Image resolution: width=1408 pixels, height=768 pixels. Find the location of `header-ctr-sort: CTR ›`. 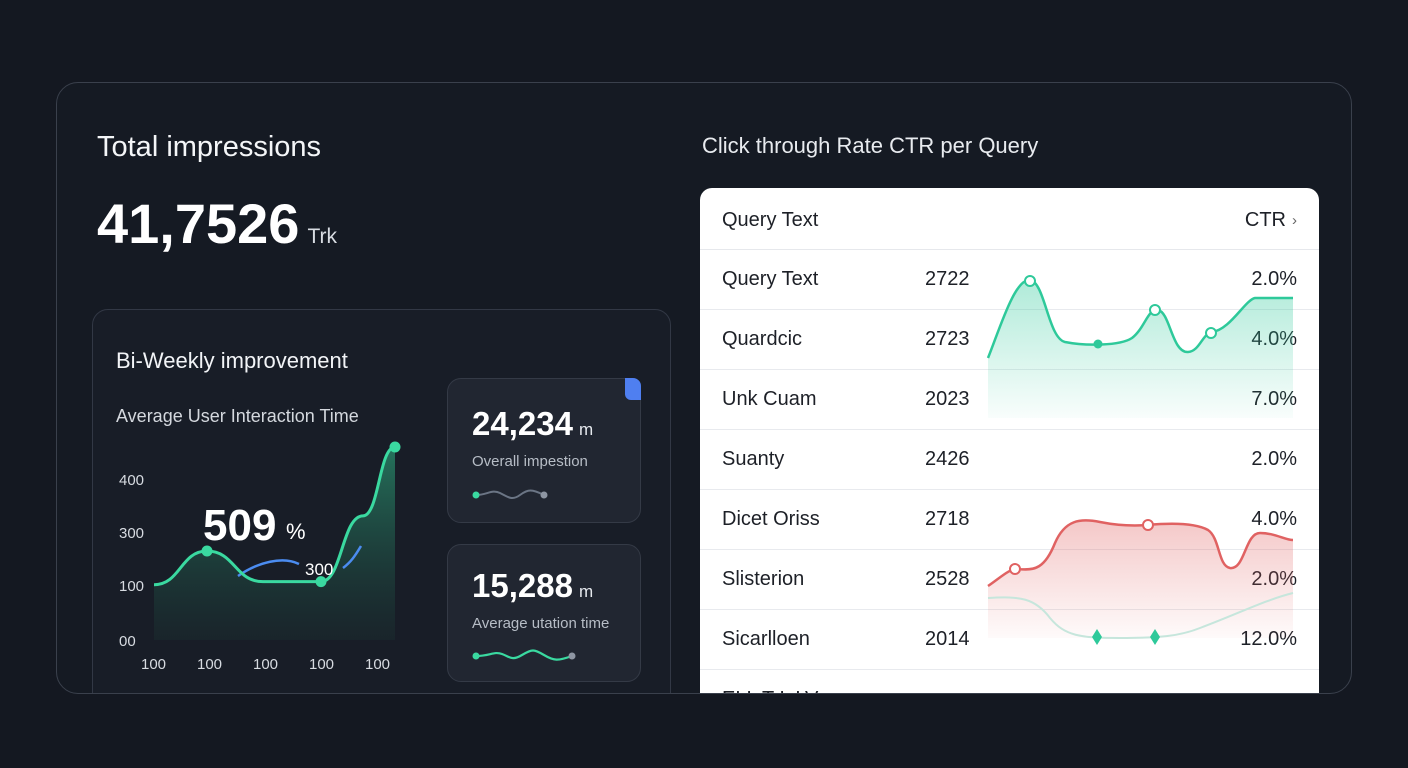

header-ctr-sort: CTR › is located at coordinates (1271, 220).